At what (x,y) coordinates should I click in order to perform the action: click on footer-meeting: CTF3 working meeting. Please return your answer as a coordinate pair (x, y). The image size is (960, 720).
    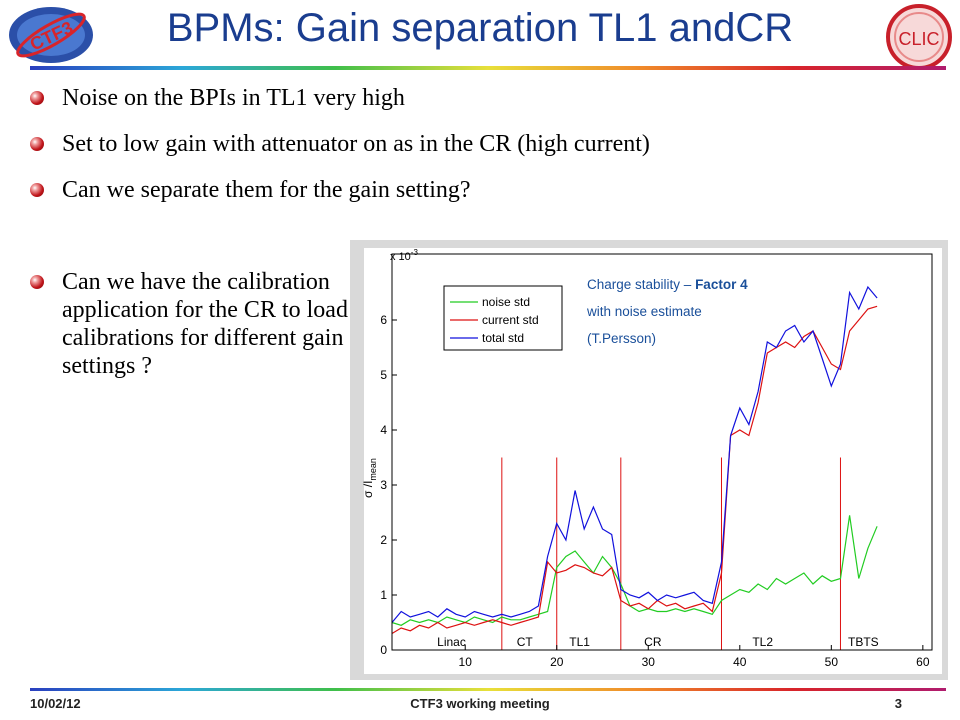
    Looking at the image, I should click on (480, 703).